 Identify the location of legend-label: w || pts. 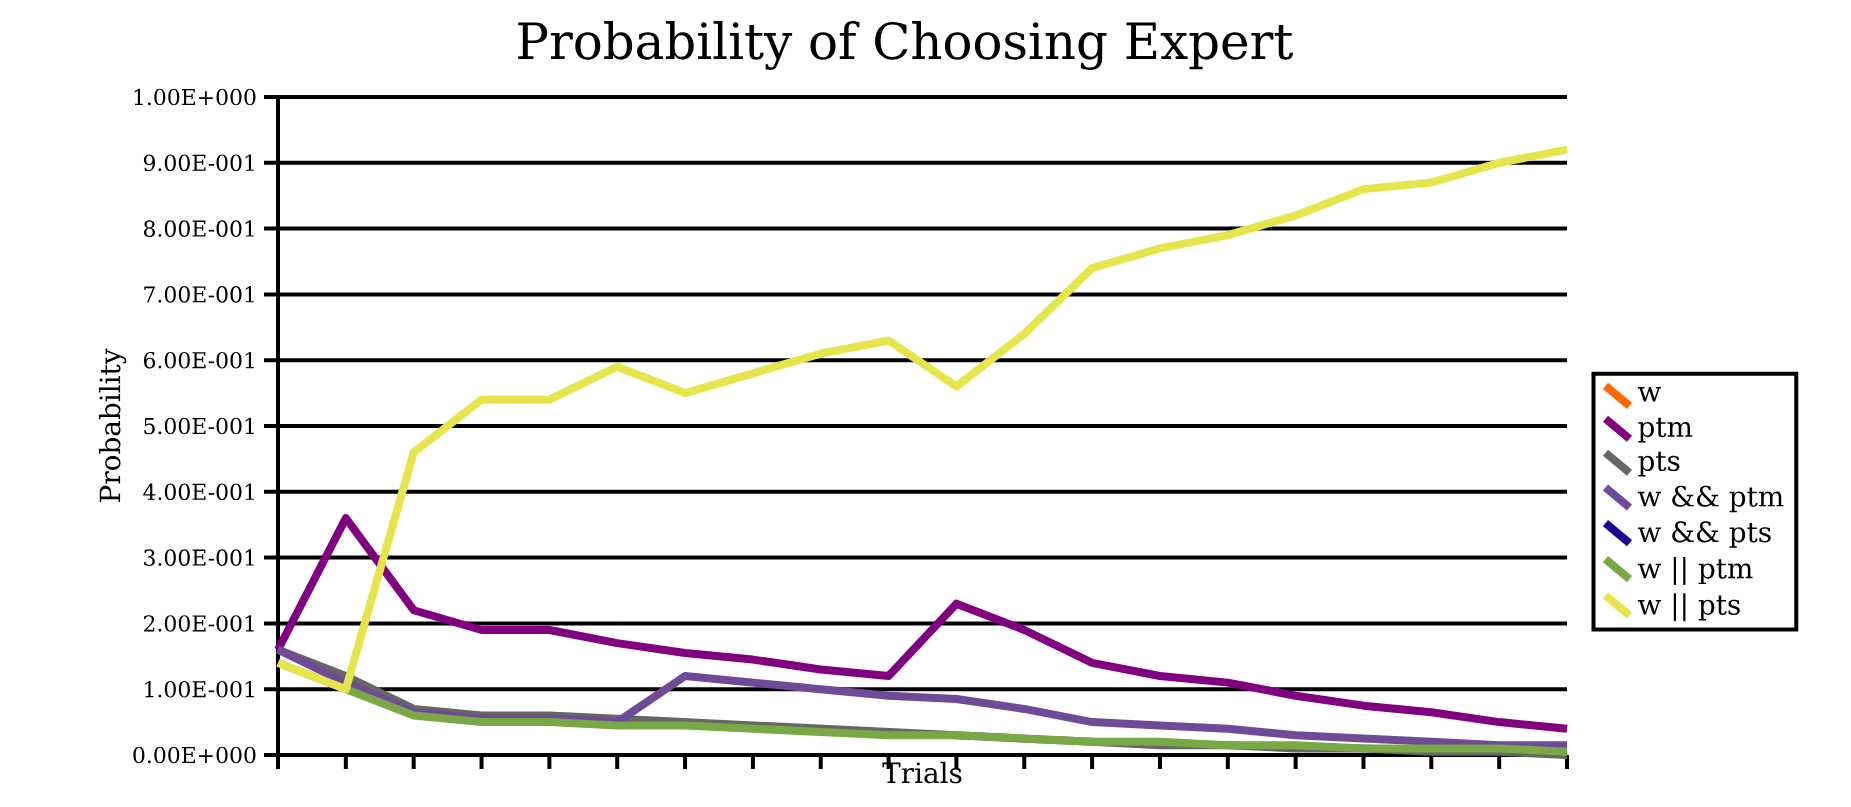
(1688, 607).